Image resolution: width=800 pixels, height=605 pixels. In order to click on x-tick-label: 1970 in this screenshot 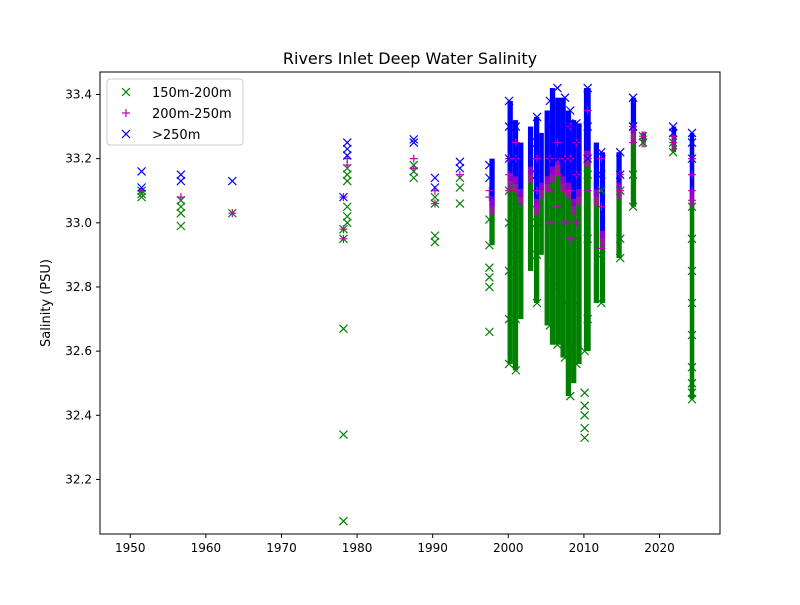, I will do `click(281, 548)`.